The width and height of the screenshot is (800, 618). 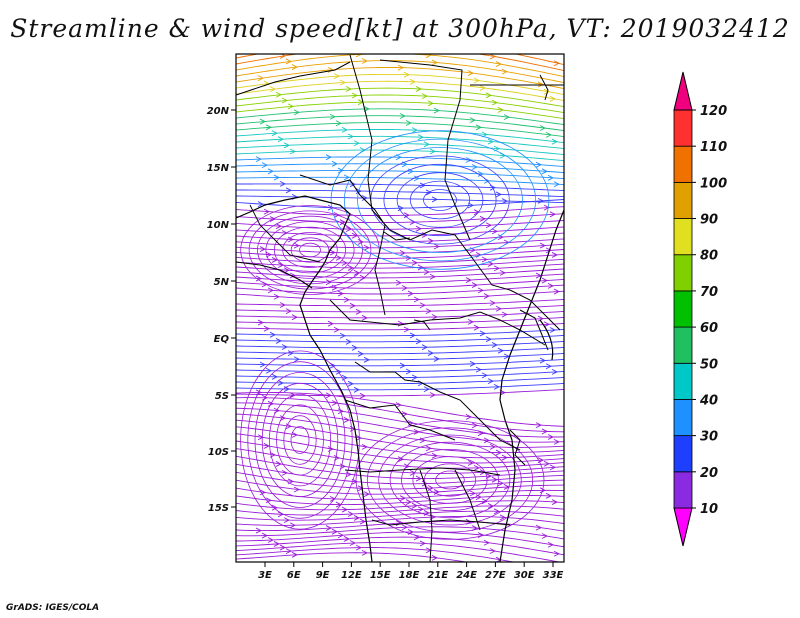 What do you see at coordinates (437, 575) in the screenshot?
I see `lon-tick-label: 21E` at bounding box center [437, 575].